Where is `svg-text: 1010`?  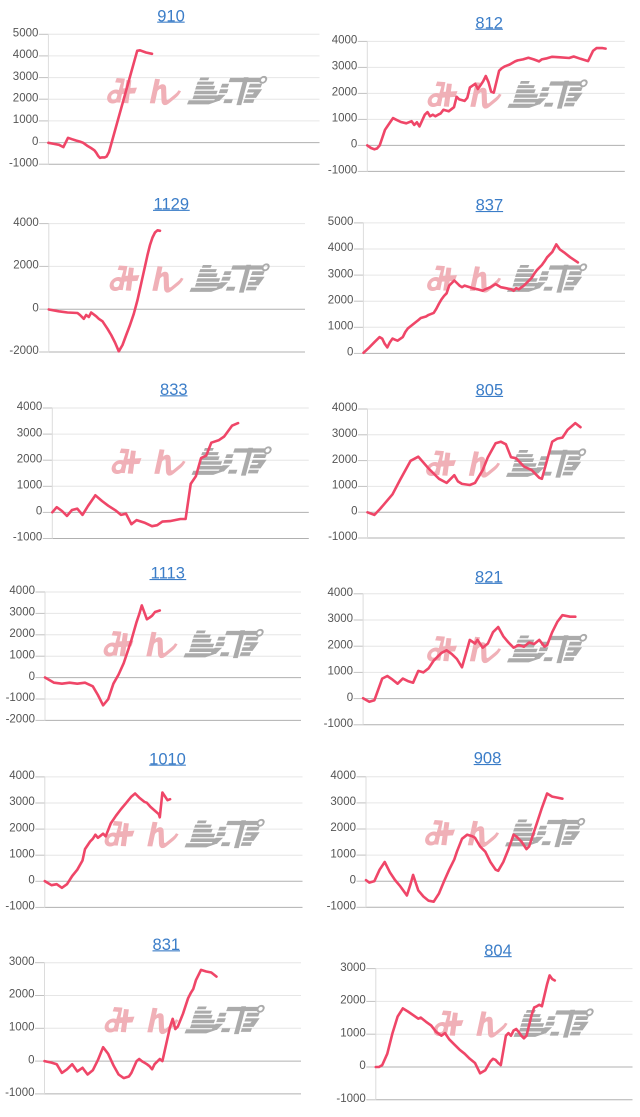
svg-text: 1010 is located at coordinates (167, 759).